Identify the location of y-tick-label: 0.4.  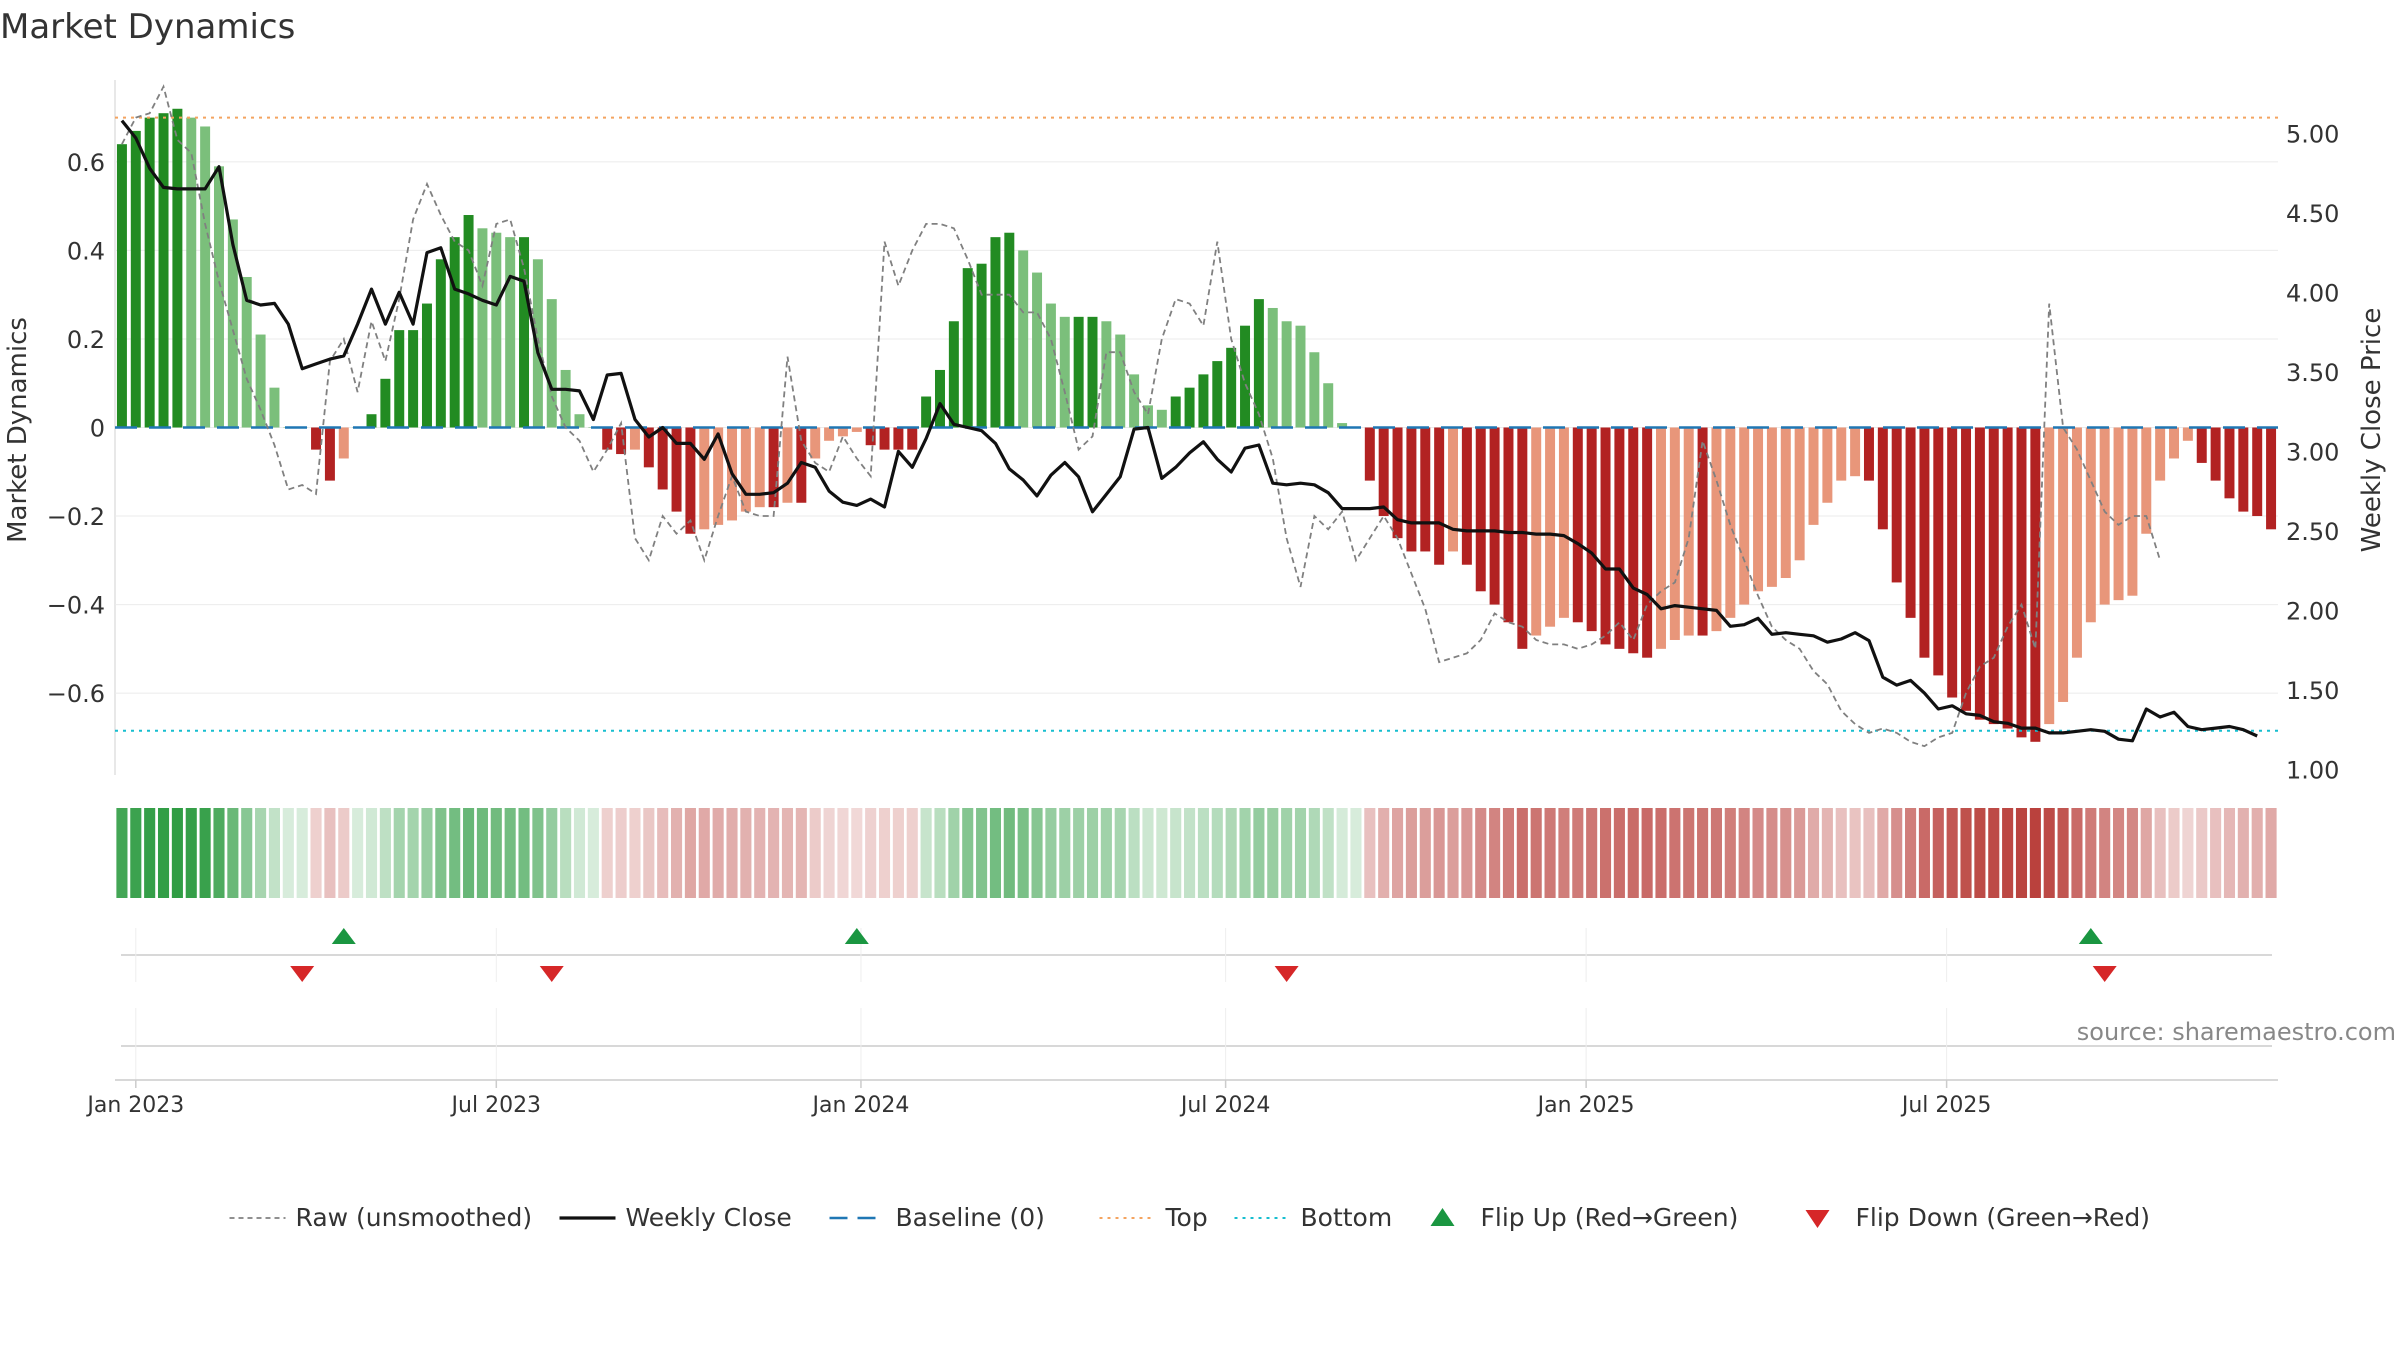
(86, 251).